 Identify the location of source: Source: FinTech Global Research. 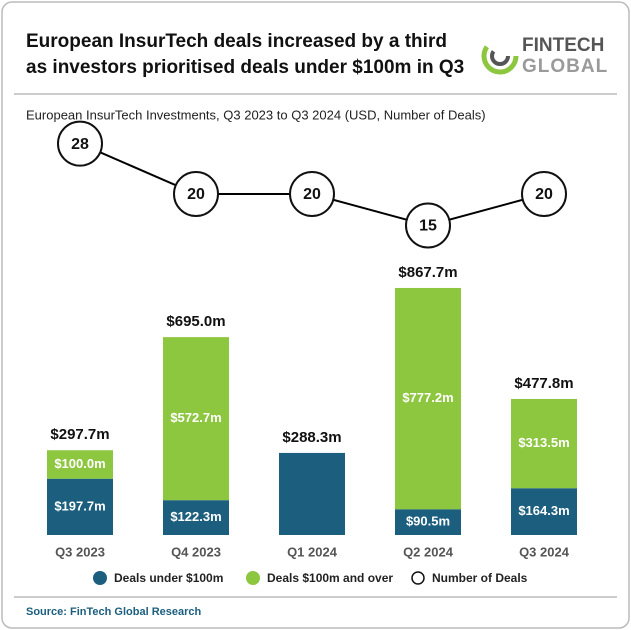
(114, 612).